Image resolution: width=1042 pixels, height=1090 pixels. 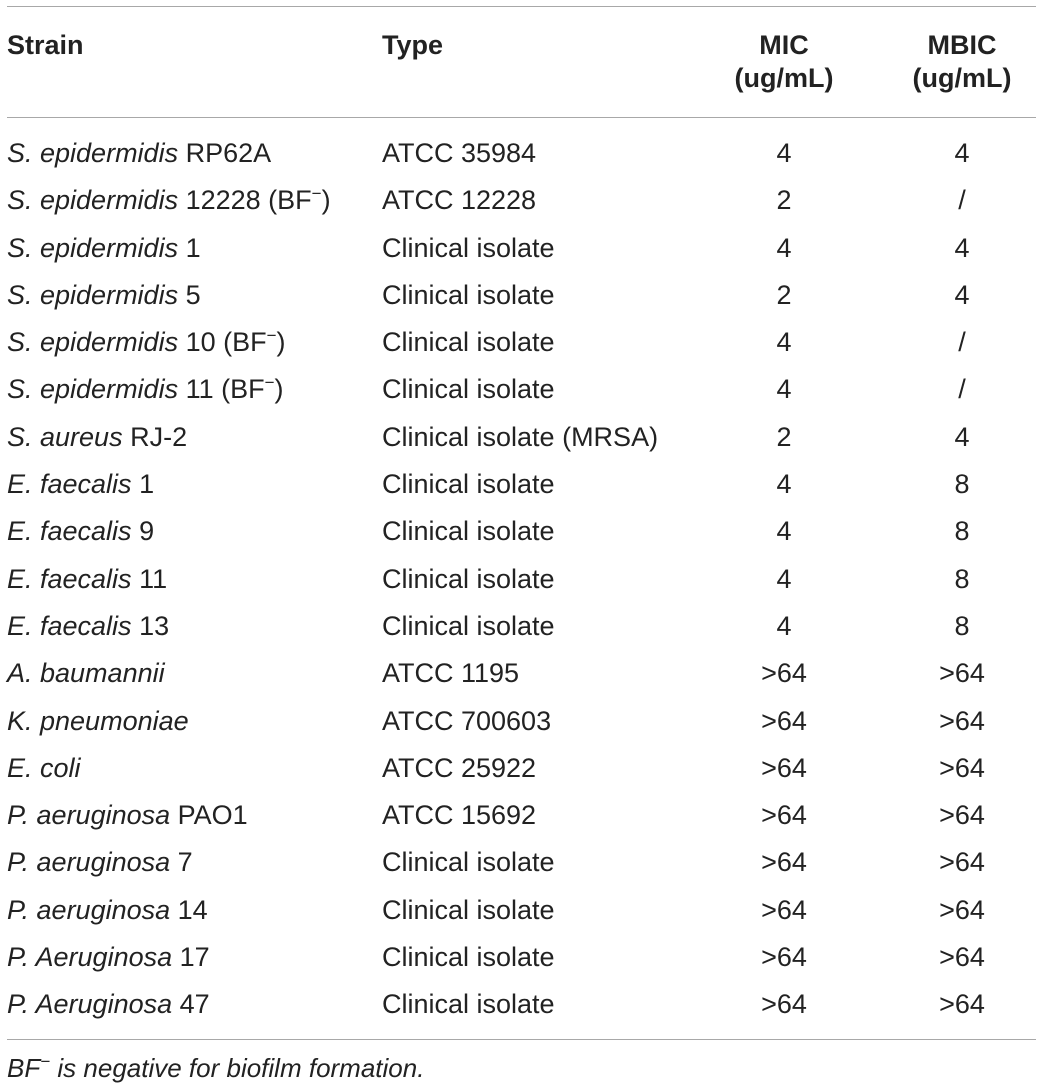 What do you see at coordinates (69, 578) in the screenshot?
I see `species-name: E. faecalis` at bounding box center [69, 578].